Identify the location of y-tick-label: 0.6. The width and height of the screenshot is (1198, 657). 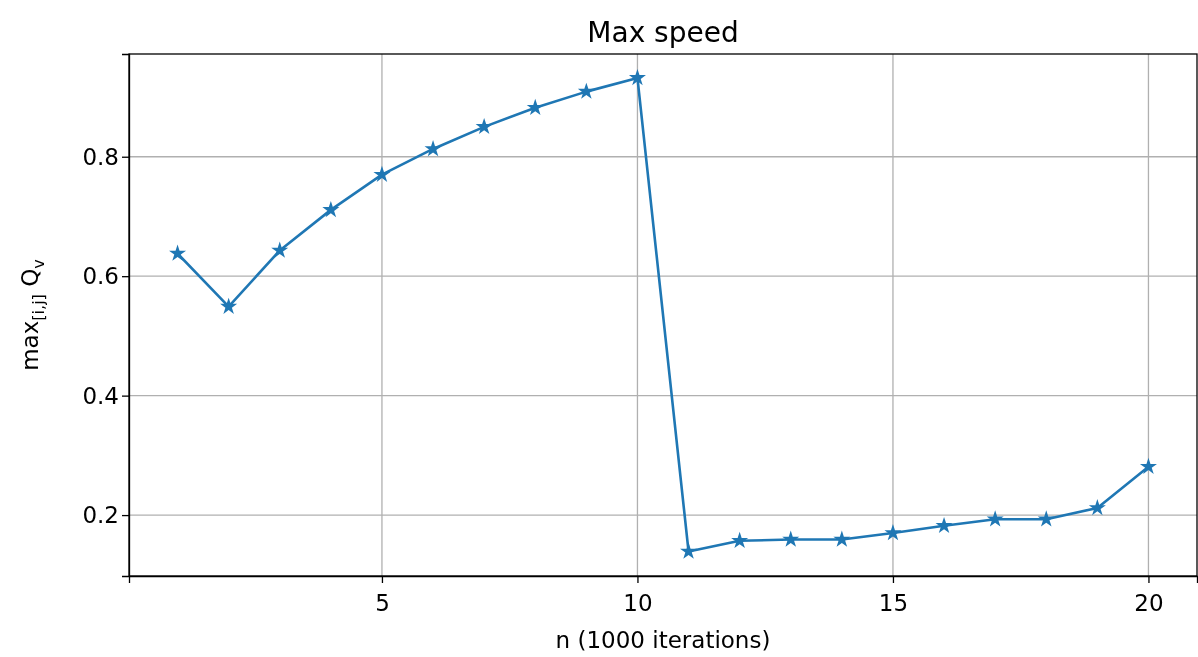
(100, 276).